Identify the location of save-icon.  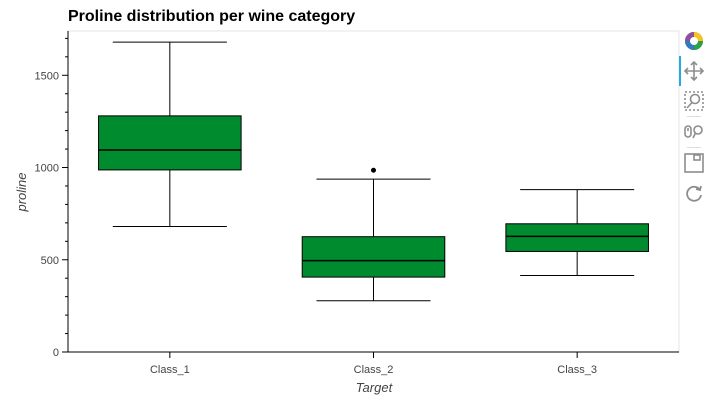
(694, 163).